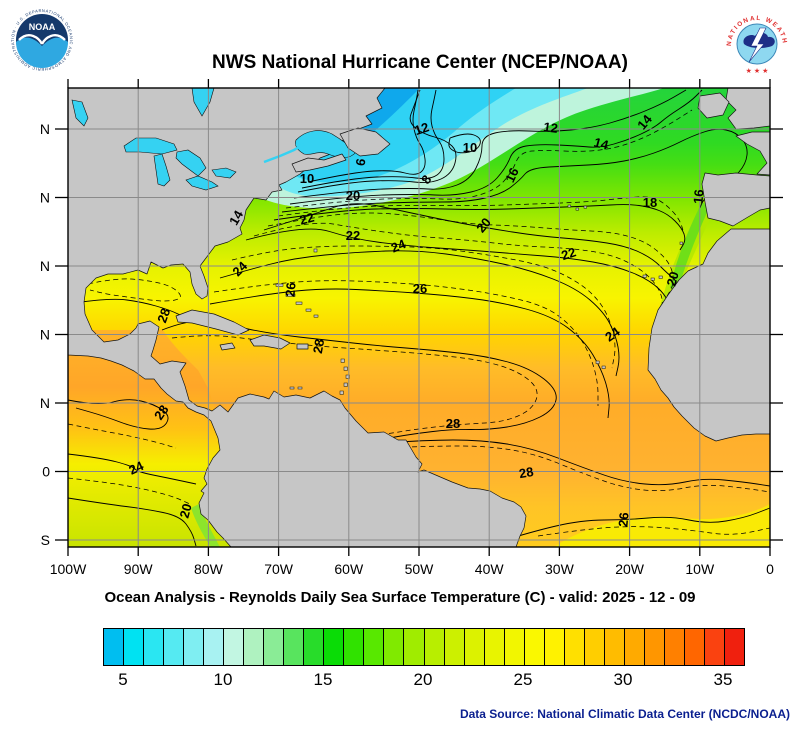  What do you see at coordinates (723, 679) in the screenshot?
I see `colorbar-tick-35: 35` at bounding box center [723, 679].